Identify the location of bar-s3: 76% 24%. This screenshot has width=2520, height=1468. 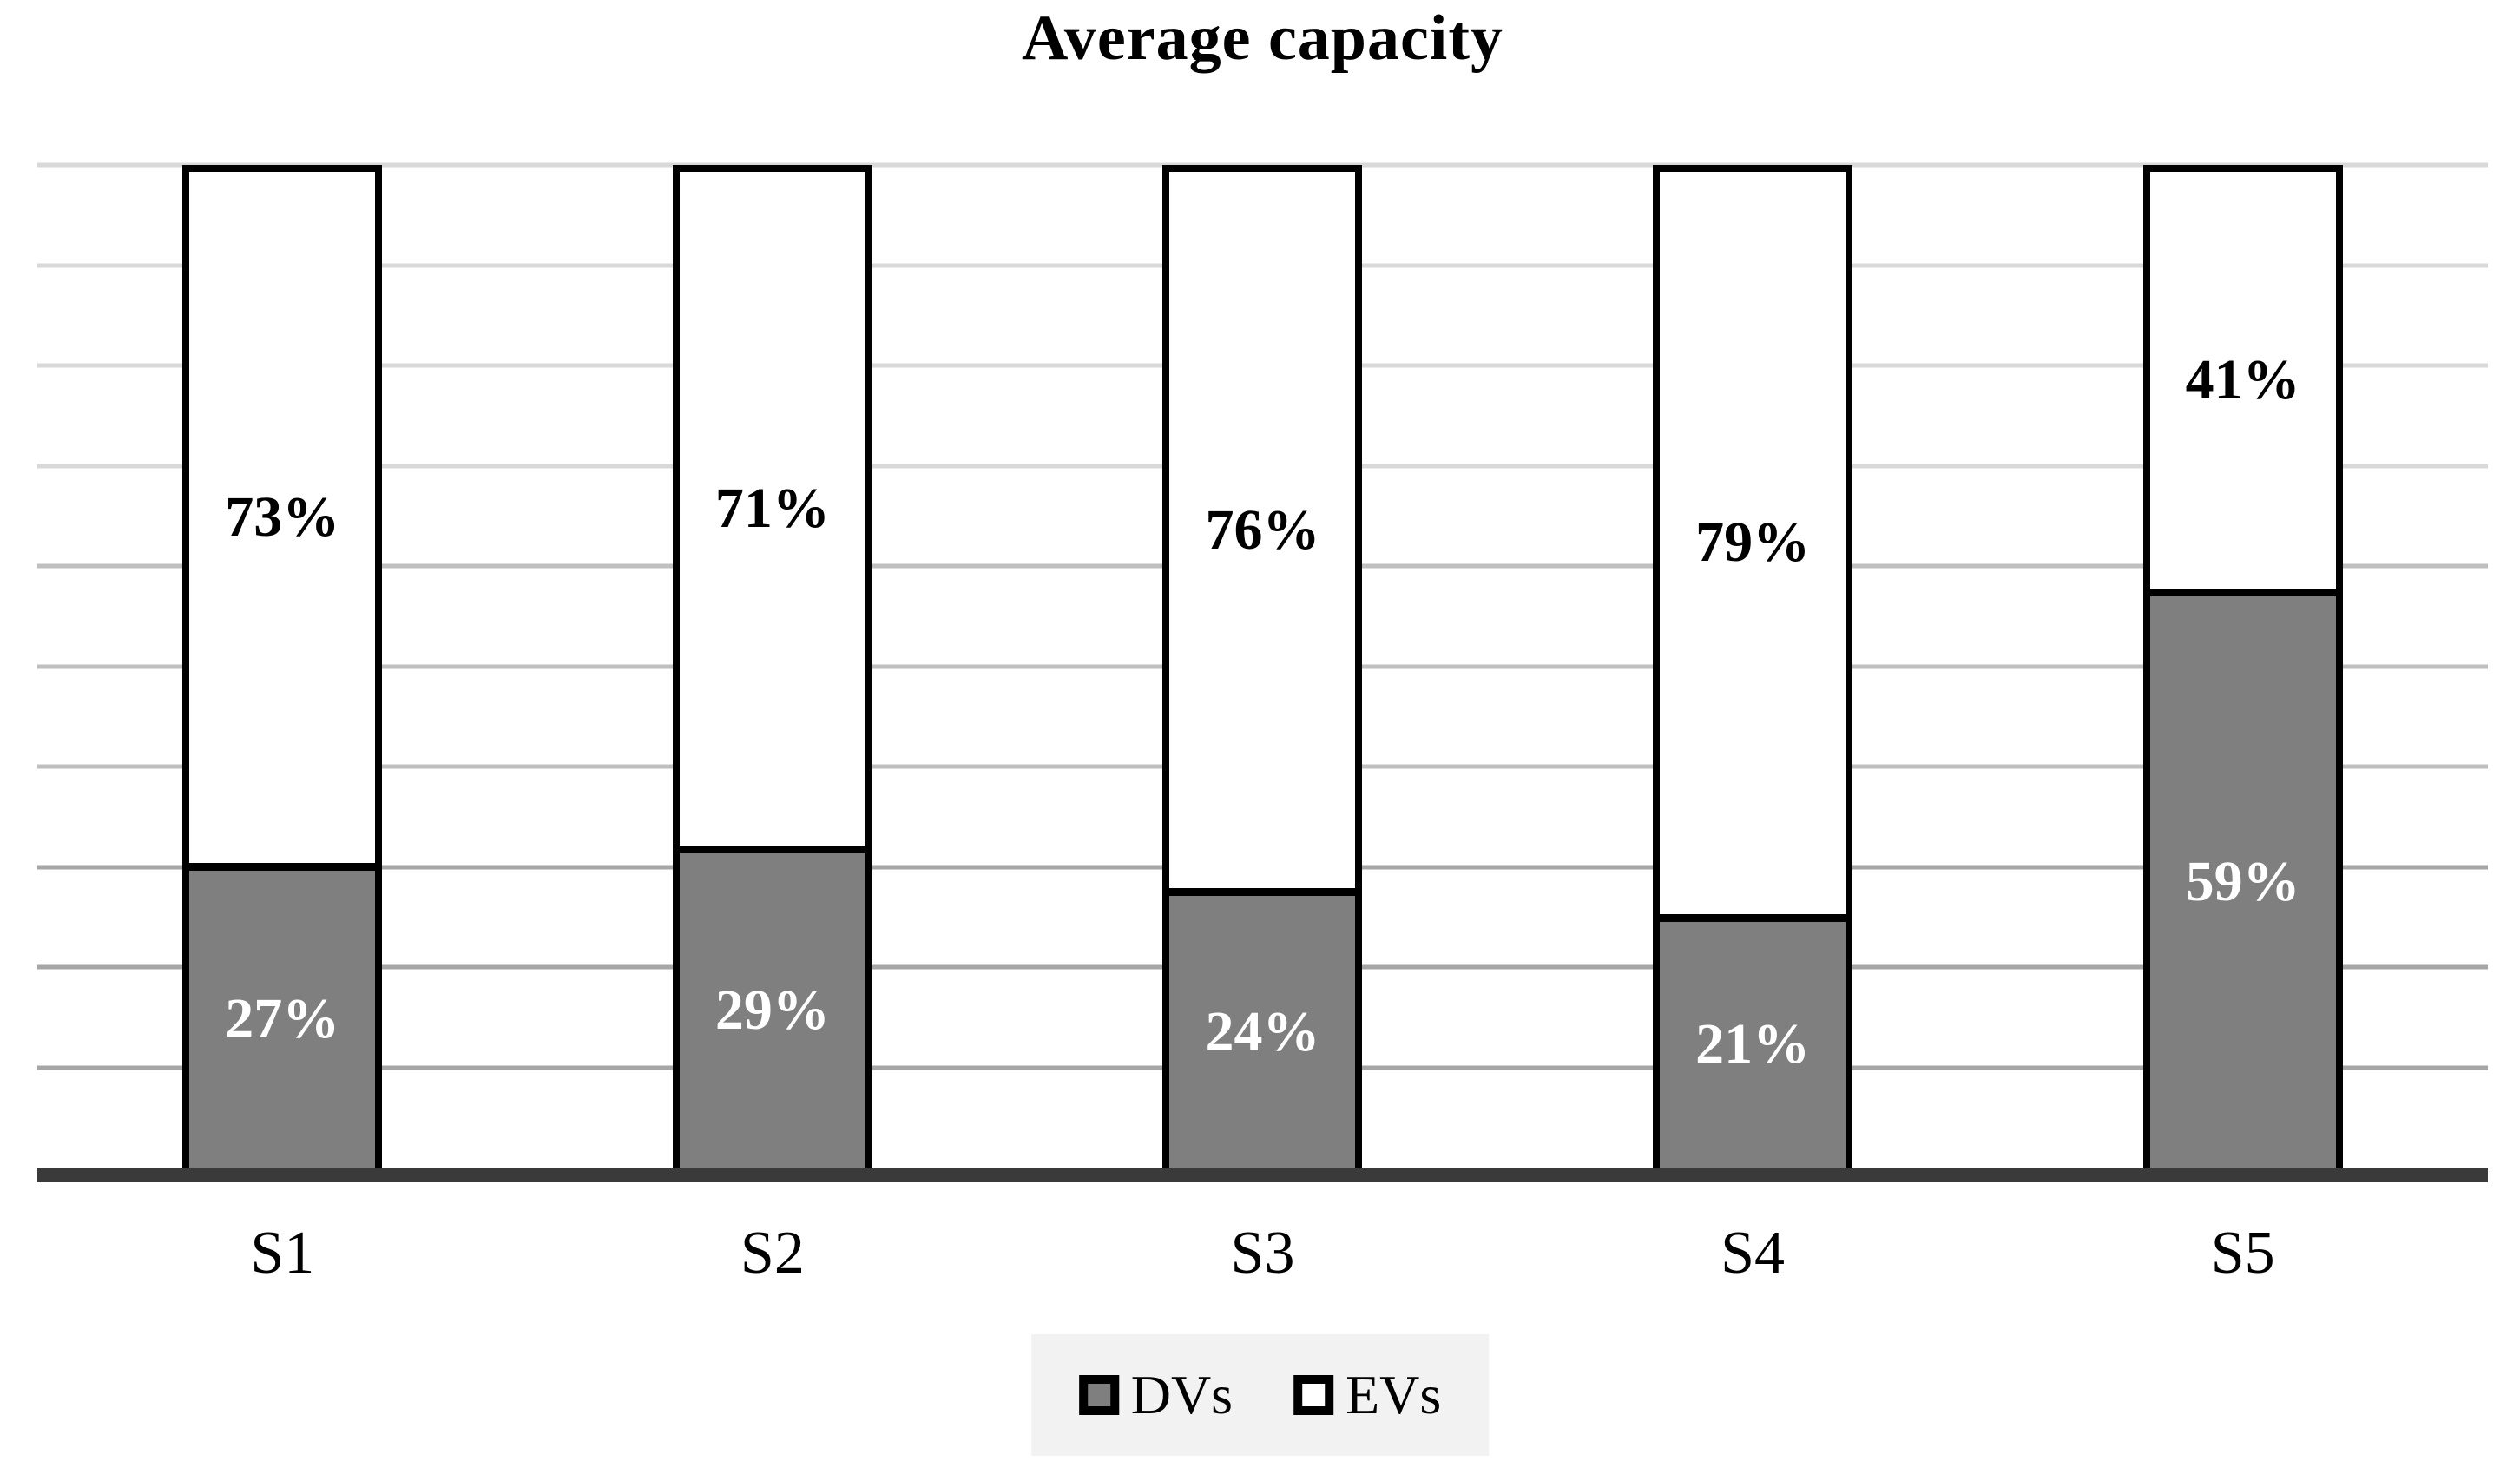
(1262, 666).